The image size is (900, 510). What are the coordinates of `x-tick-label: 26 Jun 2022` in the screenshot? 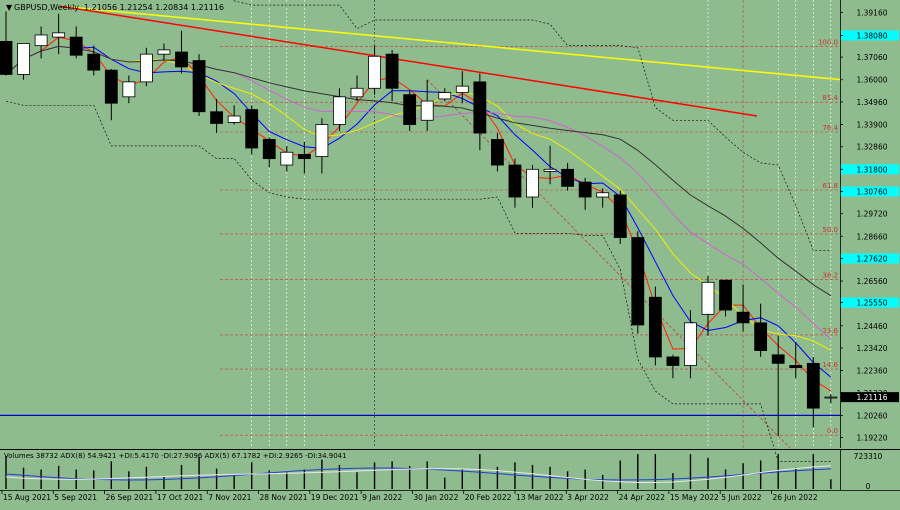 It's located at (795, 497).